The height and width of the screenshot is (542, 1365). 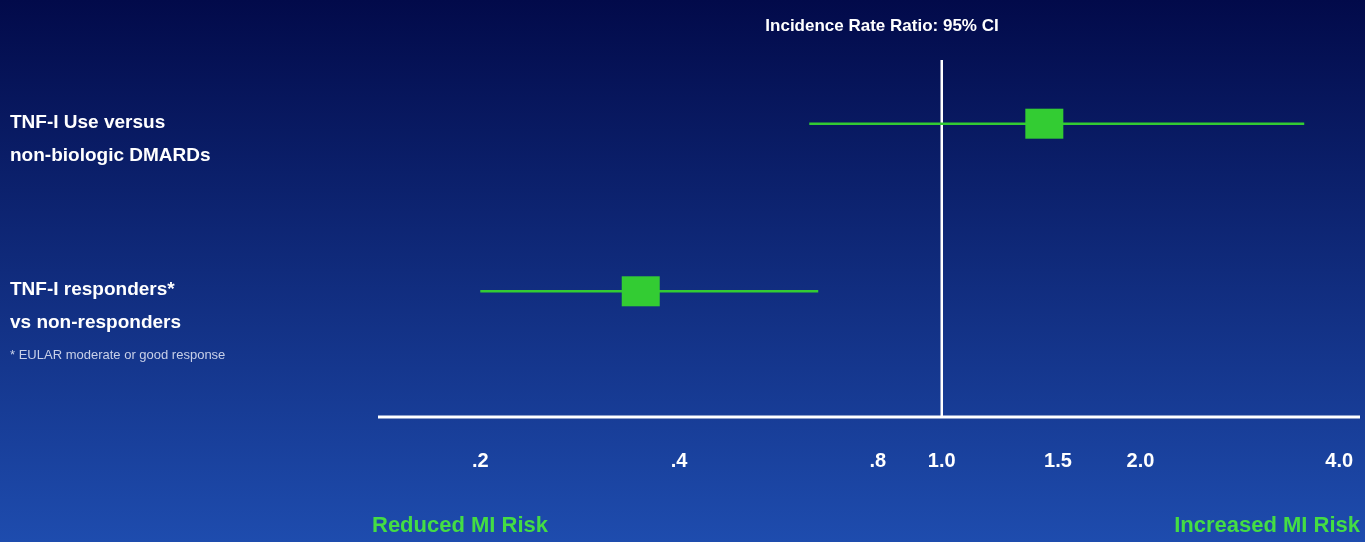 I want to click on x-tick-label: 2.0, so click(x=1140, y=460).